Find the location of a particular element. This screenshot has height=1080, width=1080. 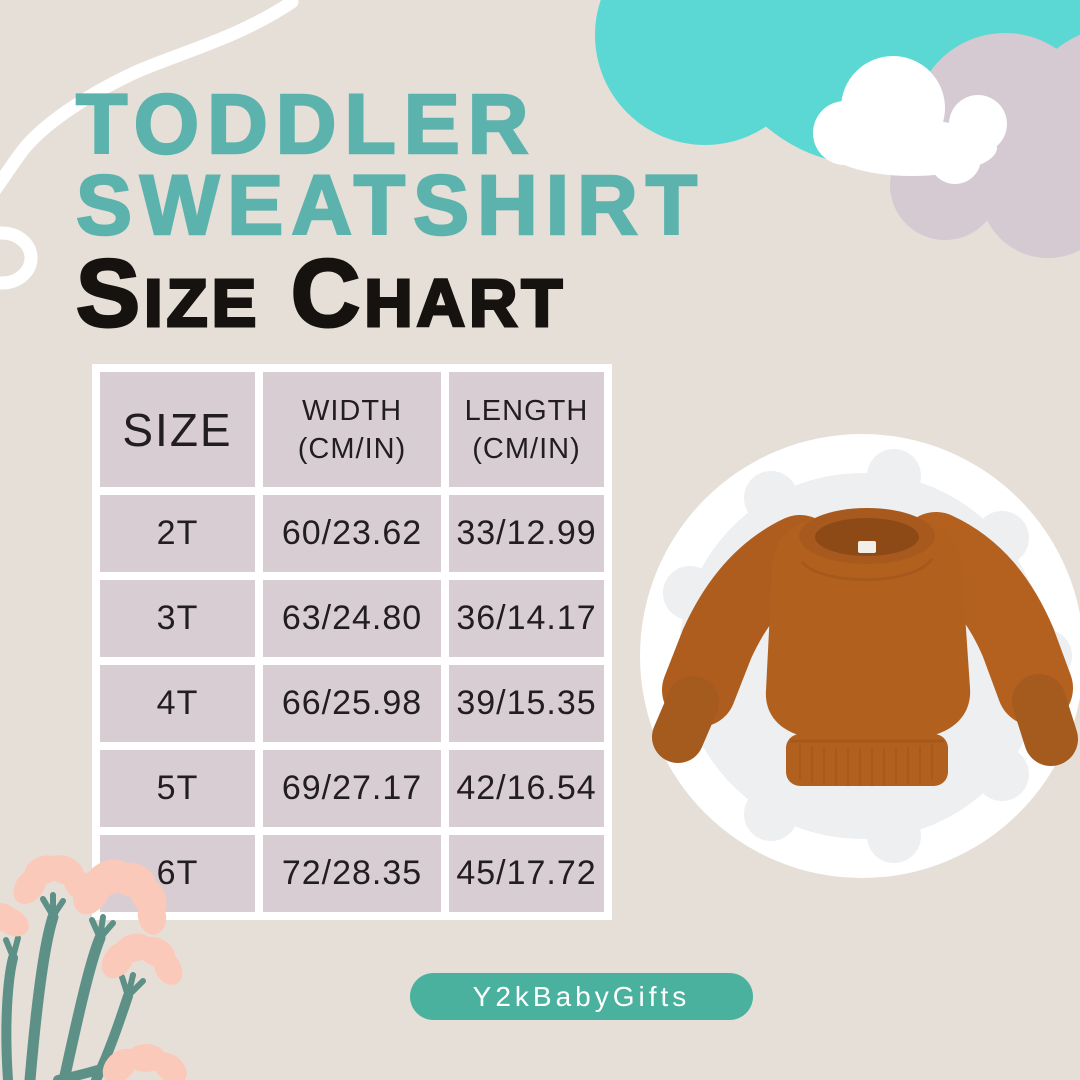

header-cell-width: WIDTH (CM/IN) is located at coordinates (352, 429).